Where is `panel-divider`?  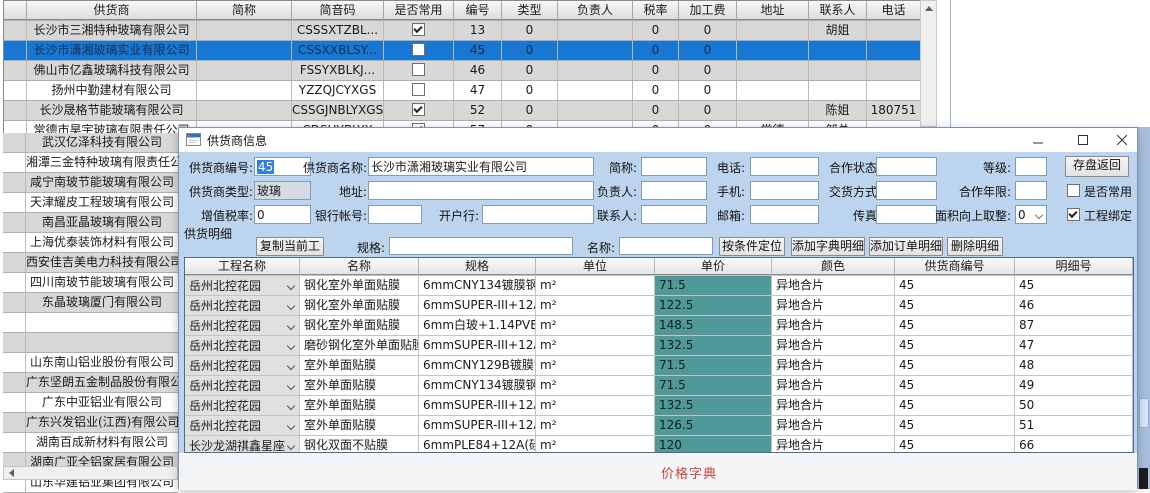
panel-divider is located at coordinates (950, 63).